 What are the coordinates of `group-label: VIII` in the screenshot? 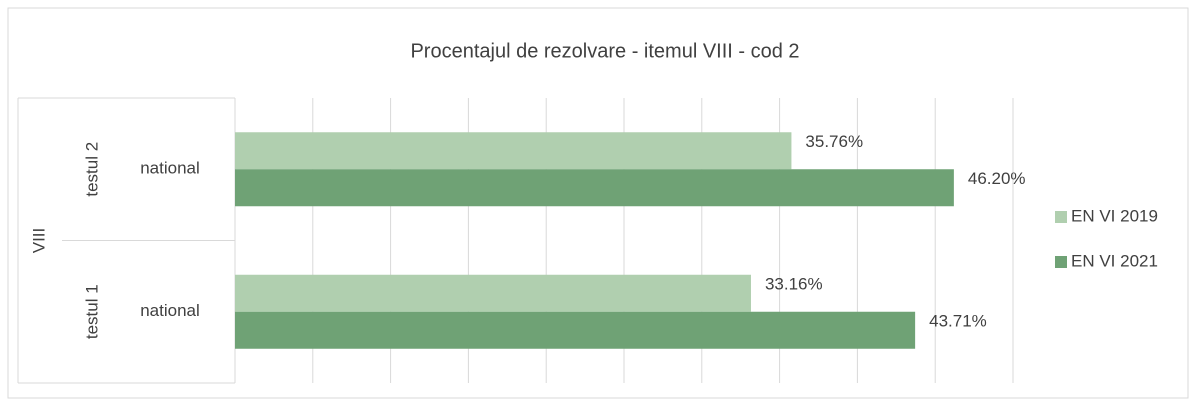 It's located at (38, 241).